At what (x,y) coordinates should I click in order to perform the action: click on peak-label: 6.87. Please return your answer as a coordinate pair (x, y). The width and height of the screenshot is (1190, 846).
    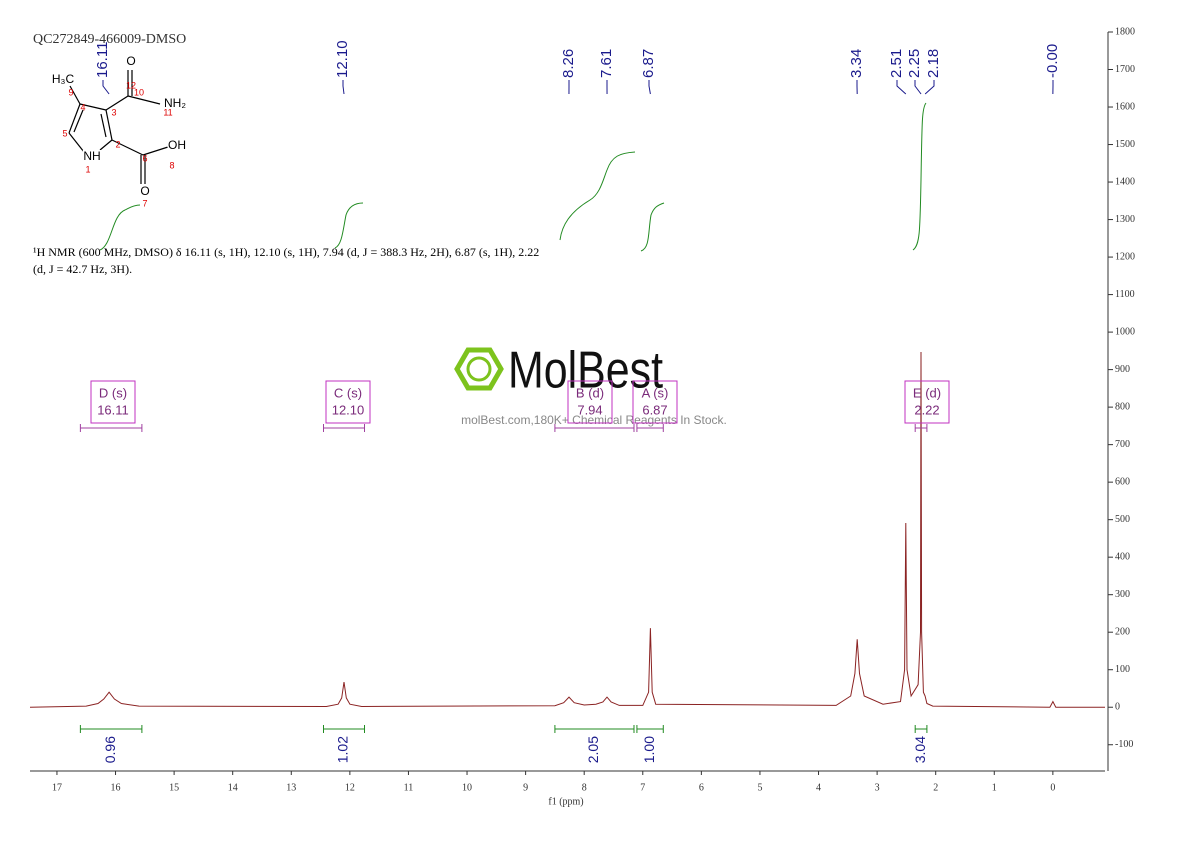
    Looking at the image, I should click on (648, 63).